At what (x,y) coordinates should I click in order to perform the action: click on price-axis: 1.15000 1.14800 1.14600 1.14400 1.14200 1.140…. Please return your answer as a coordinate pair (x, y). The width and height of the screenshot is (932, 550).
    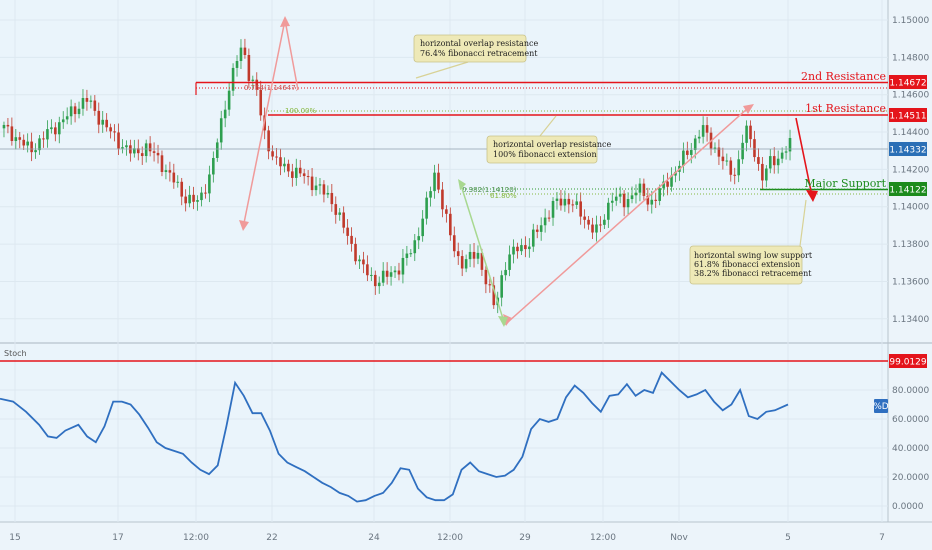
    Looking at the image, I should click on (910, 170).